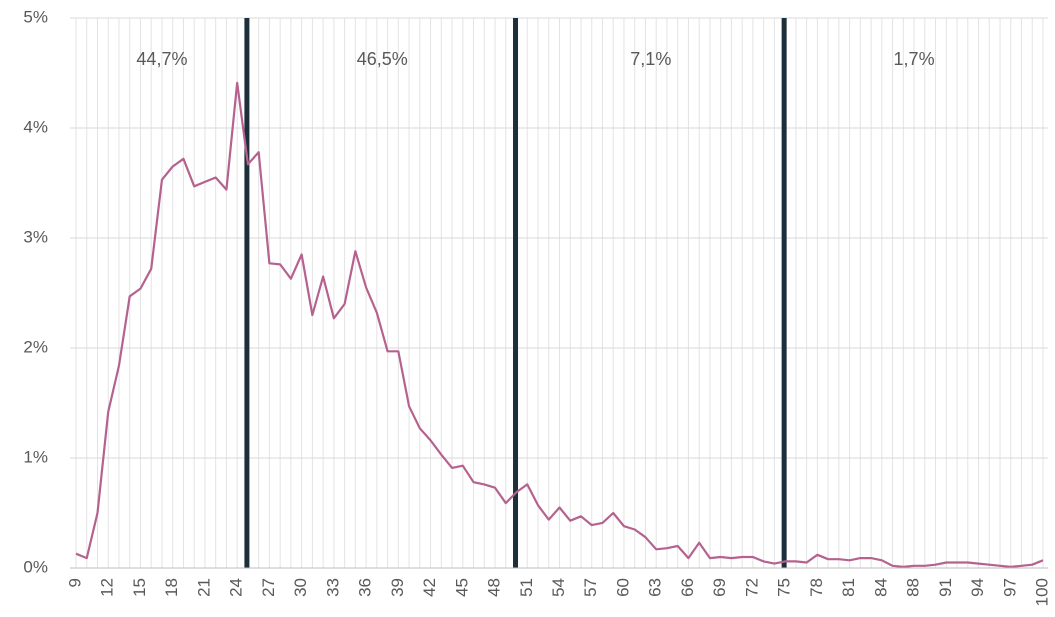 Image resolution: width=1055 pixels, height=617 pixels. What do you see at coordinates (687, 587) in the screenshot?
I see `x-tick-label: 66` at bounding box center [687, 587].